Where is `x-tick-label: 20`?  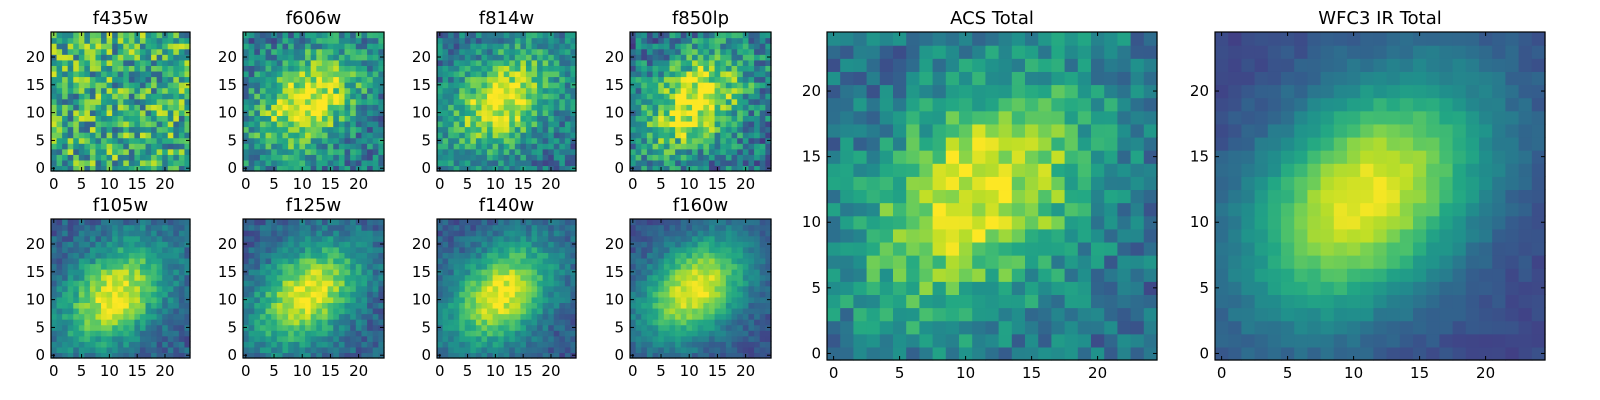 x-tick-label: 20 is located at coordinates (550, 371).